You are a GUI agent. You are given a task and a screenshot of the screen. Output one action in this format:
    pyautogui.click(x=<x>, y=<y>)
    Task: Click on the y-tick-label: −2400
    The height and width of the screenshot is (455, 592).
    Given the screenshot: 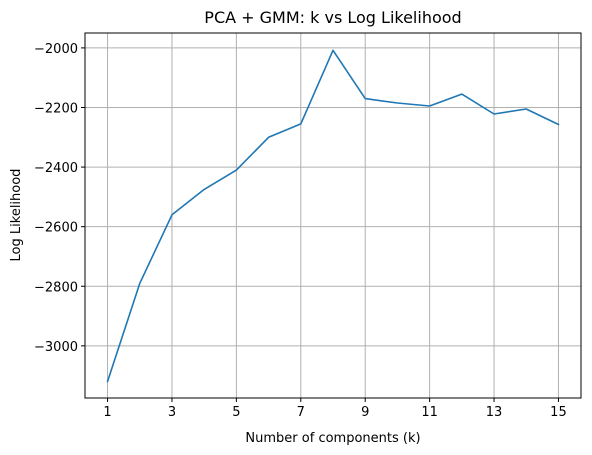 What is the action you would take?
    pyautogui.click(x=56, y=168)
    